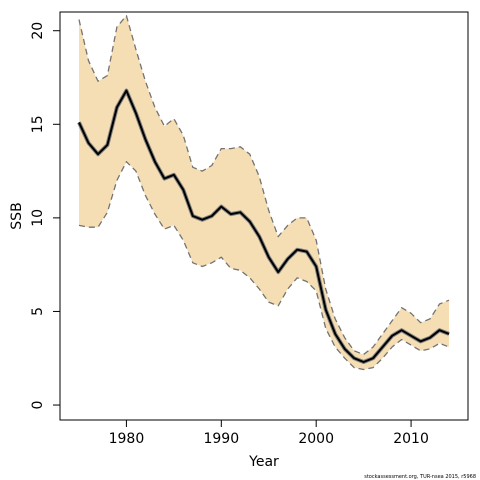 The height and width of the screenshot is (480, 480). I want to click on y-tick-label: 10, so click(38, 218).